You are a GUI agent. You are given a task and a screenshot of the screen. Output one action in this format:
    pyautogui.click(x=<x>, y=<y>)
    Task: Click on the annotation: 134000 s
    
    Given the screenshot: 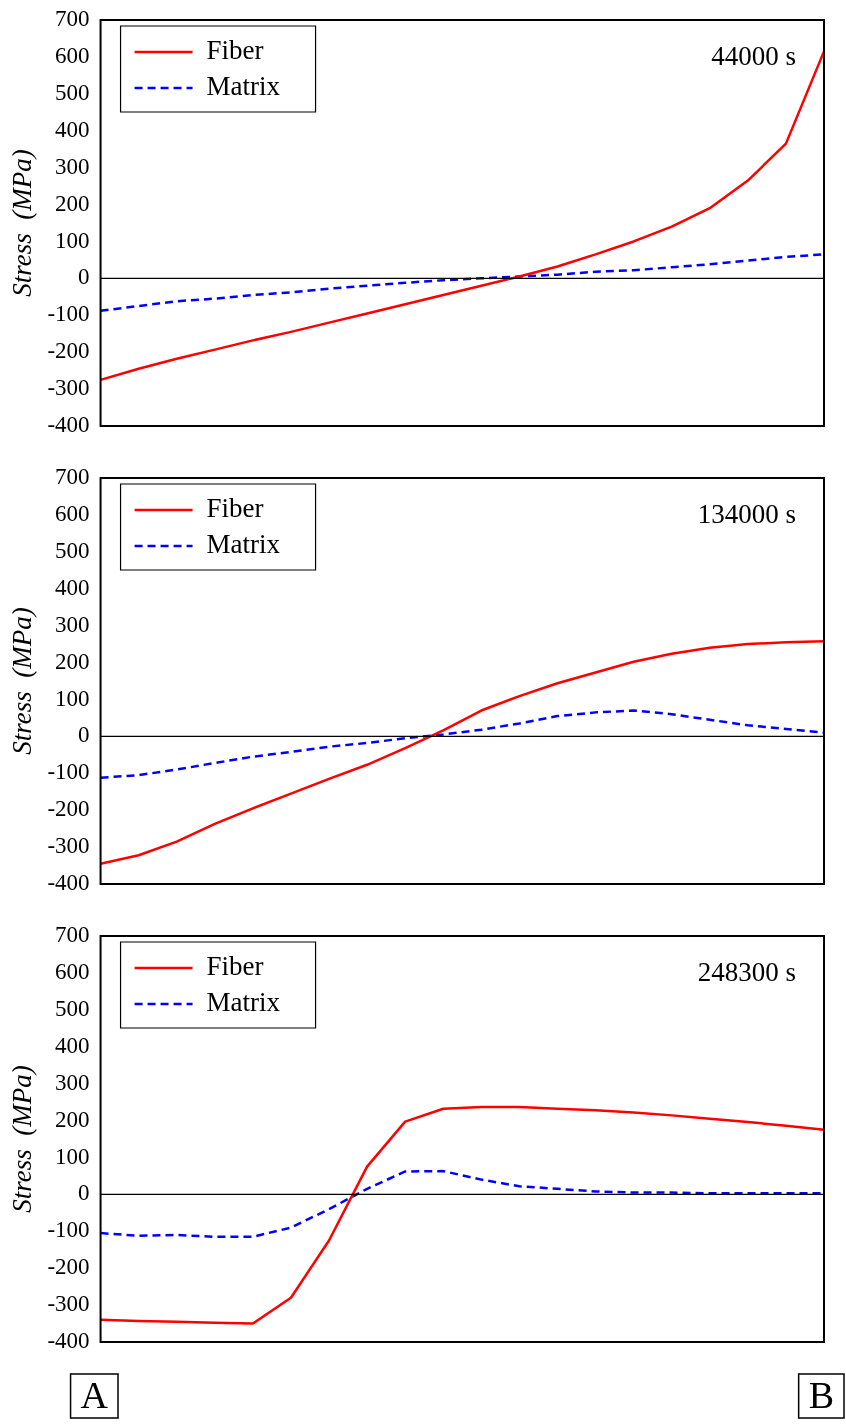 What is the action you would take?
    pyautogui.click(x=746, y=514)
    